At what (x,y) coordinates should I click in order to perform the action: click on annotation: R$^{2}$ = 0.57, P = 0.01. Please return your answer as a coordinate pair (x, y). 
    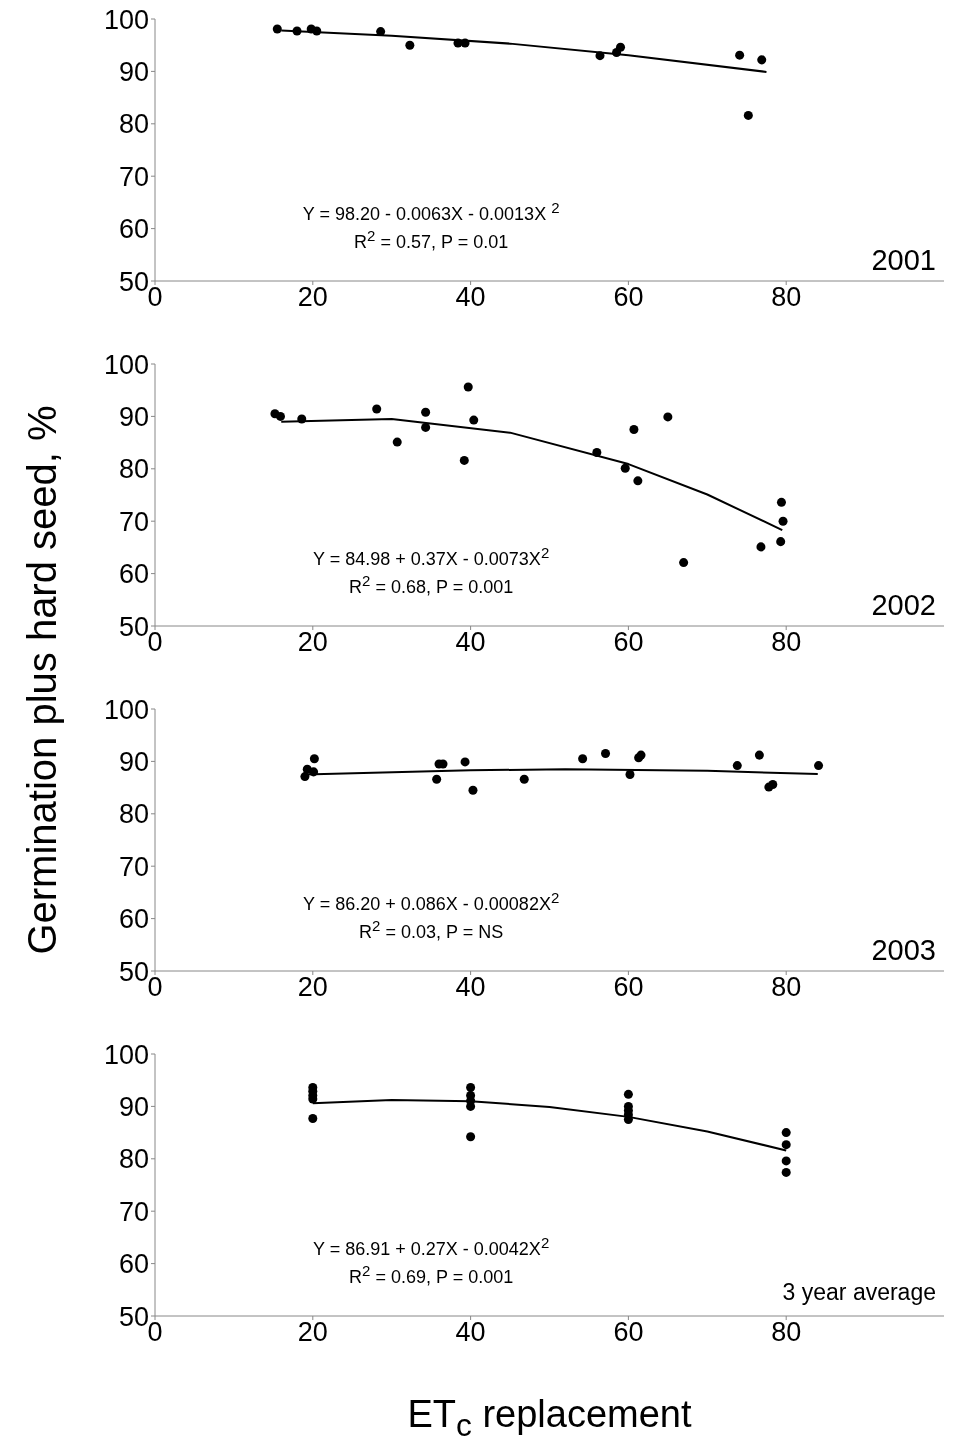
    Looking at the image, I should click on (431, 240).